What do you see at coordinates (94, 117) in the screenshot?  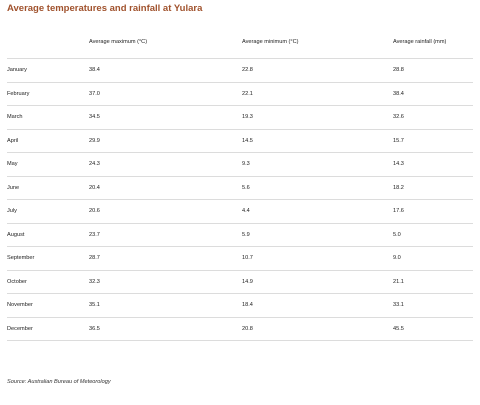 I see `max-temp-cell: 34.5` at bounding box center [94, 117].